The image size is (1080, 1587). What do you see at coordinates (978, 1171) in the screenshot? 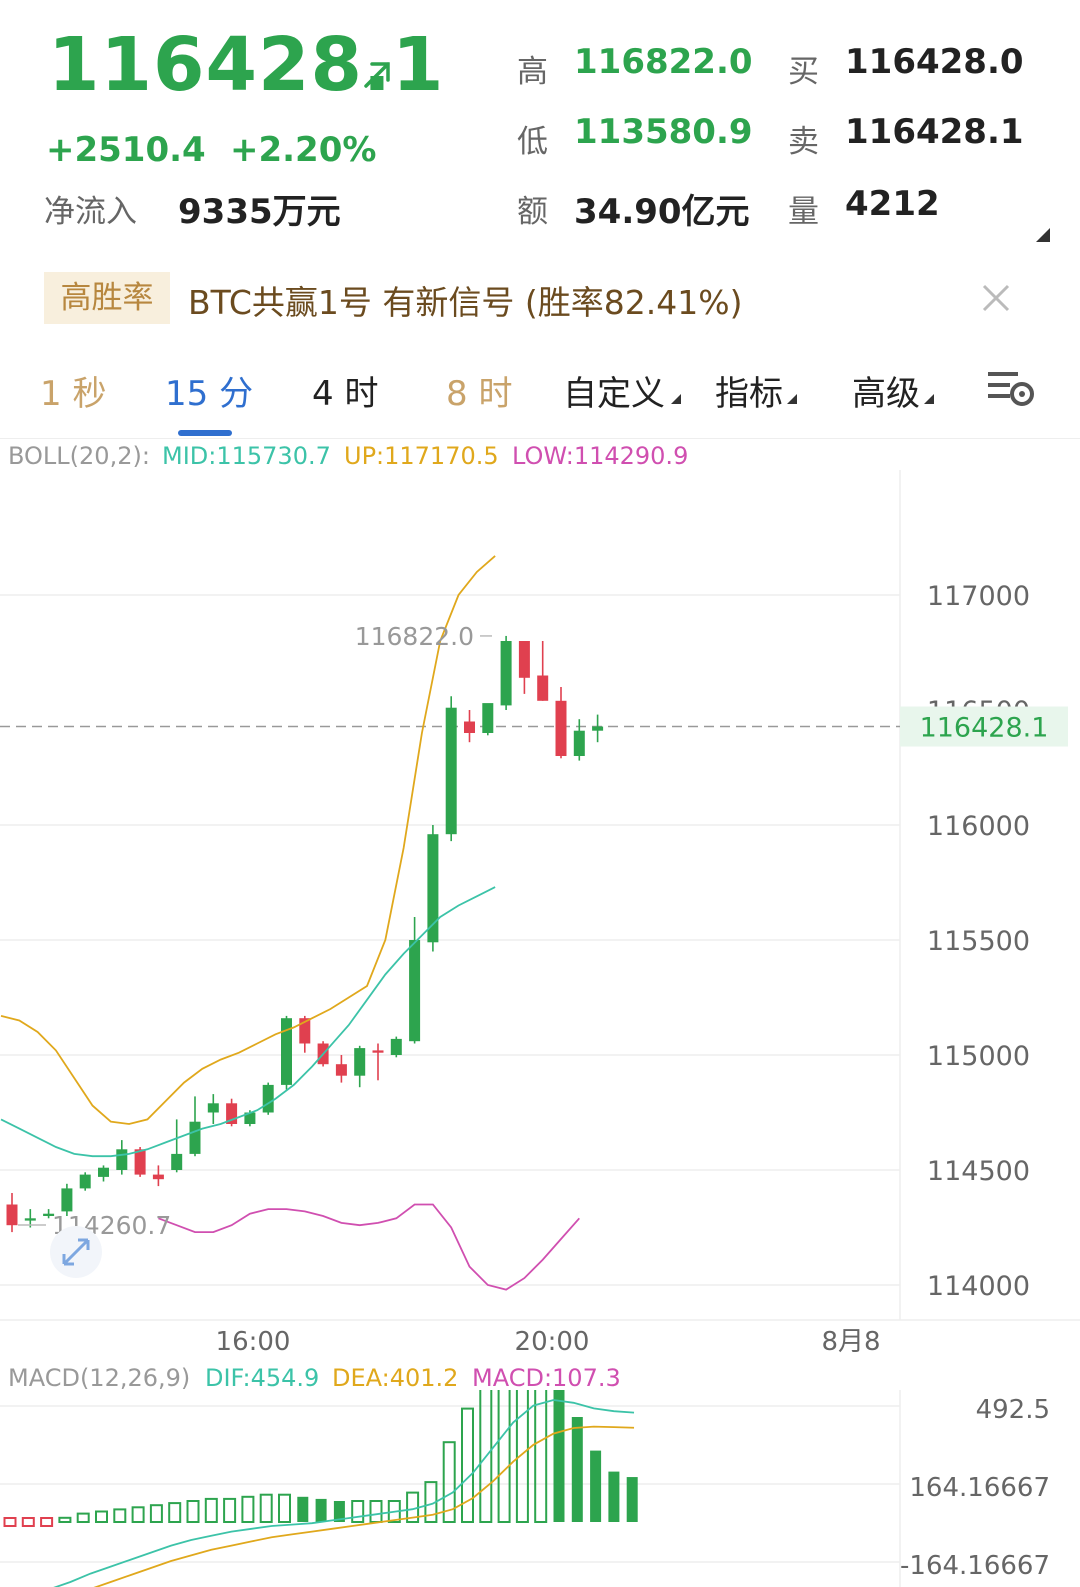
I see `price-axis-label: 114500` at bounding box center [978, 1171].